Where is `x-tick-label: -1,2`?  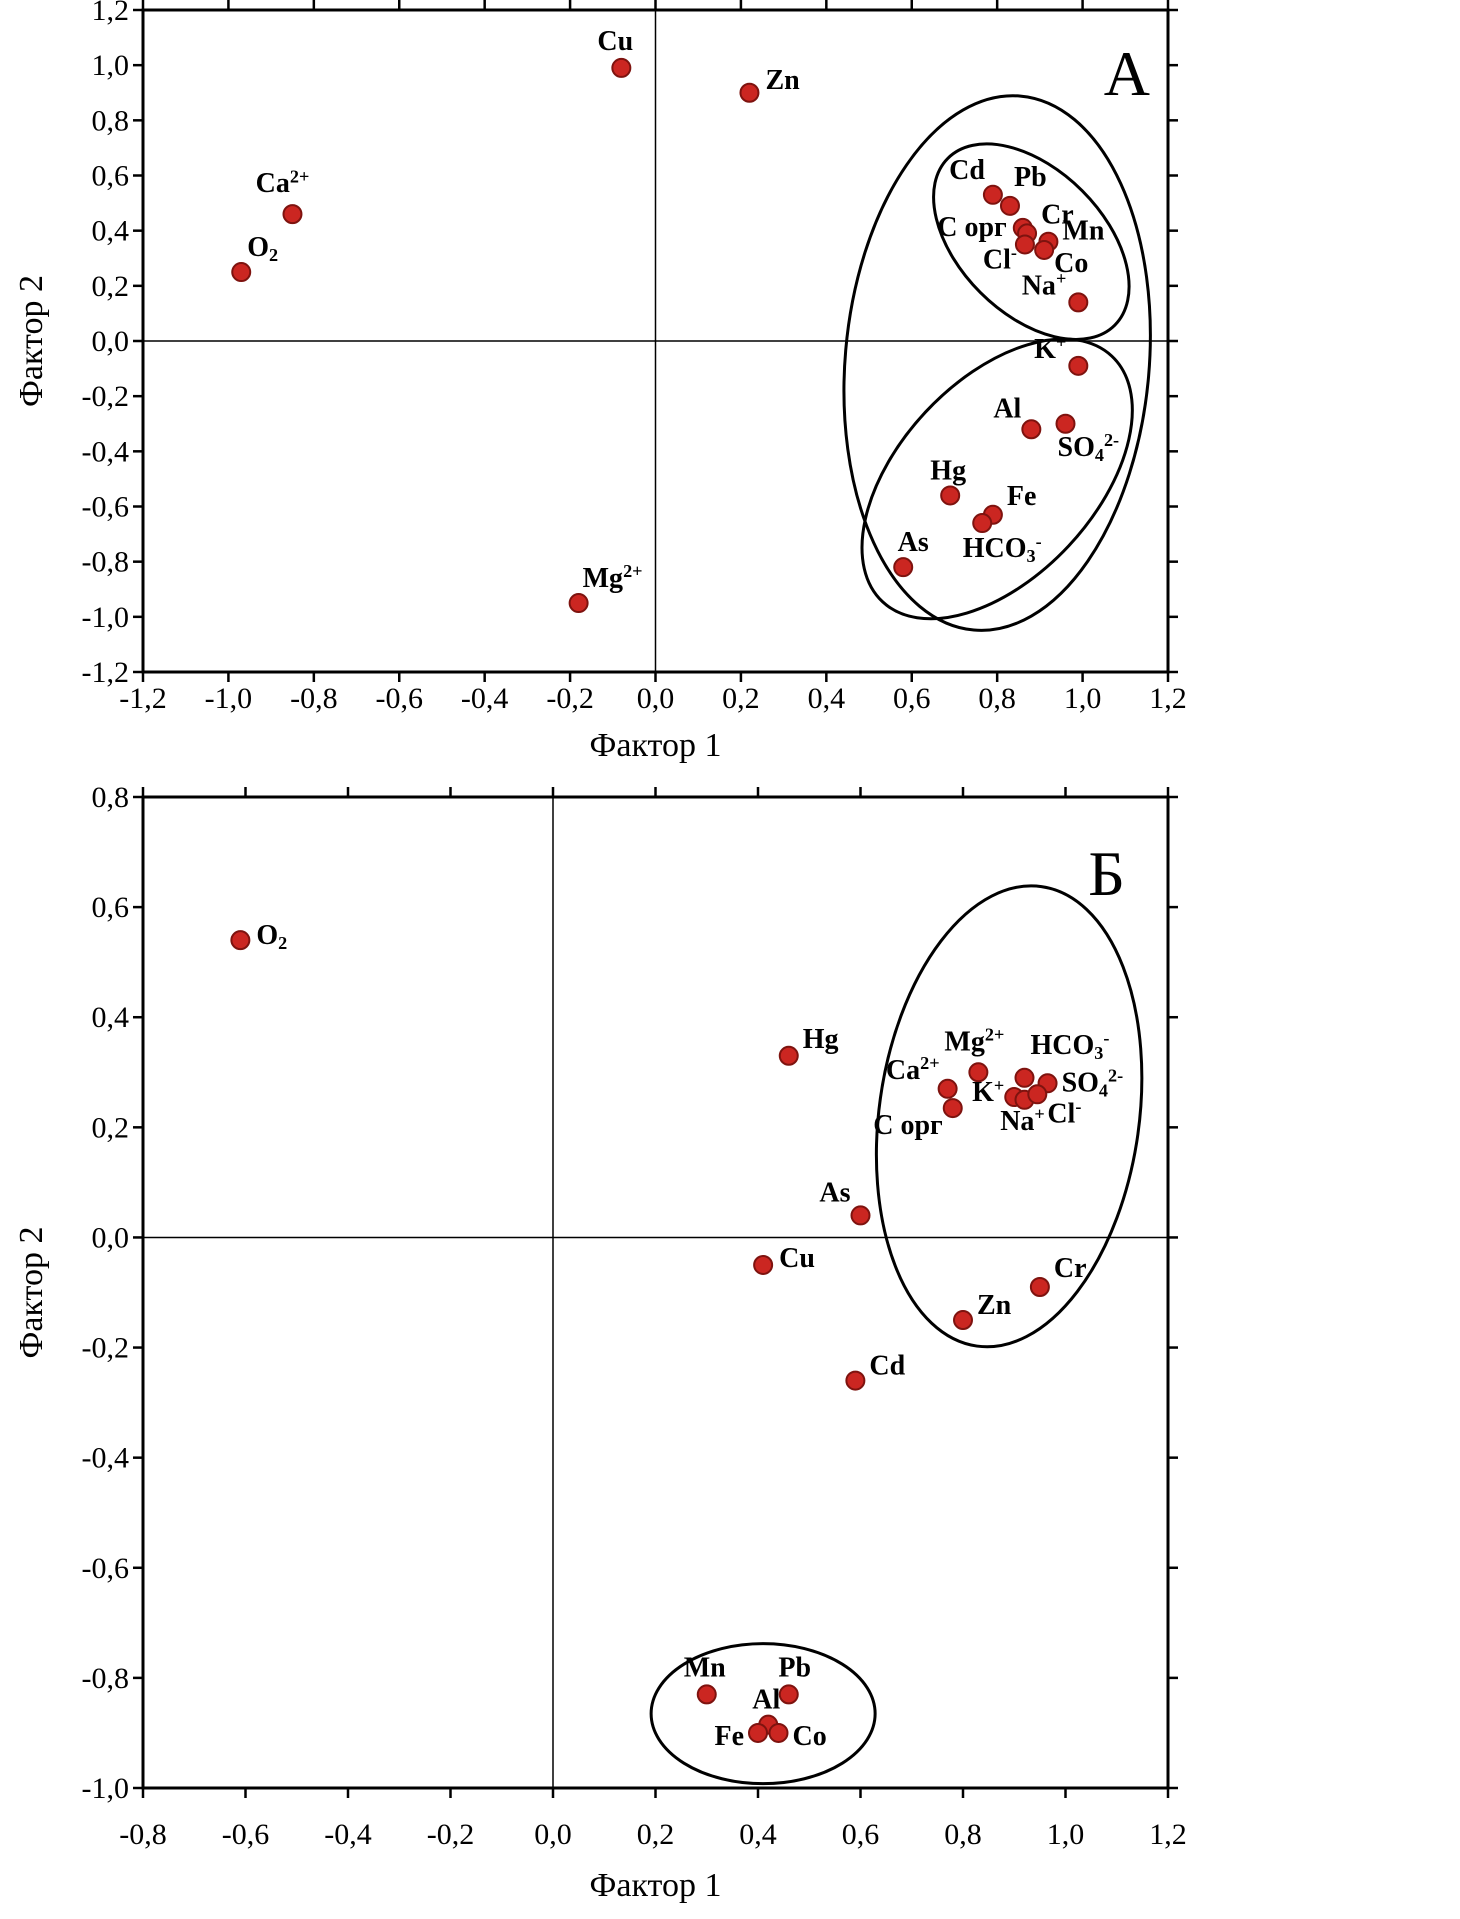 x-tick-label: -1,2 is located at coordinates (143, 698).